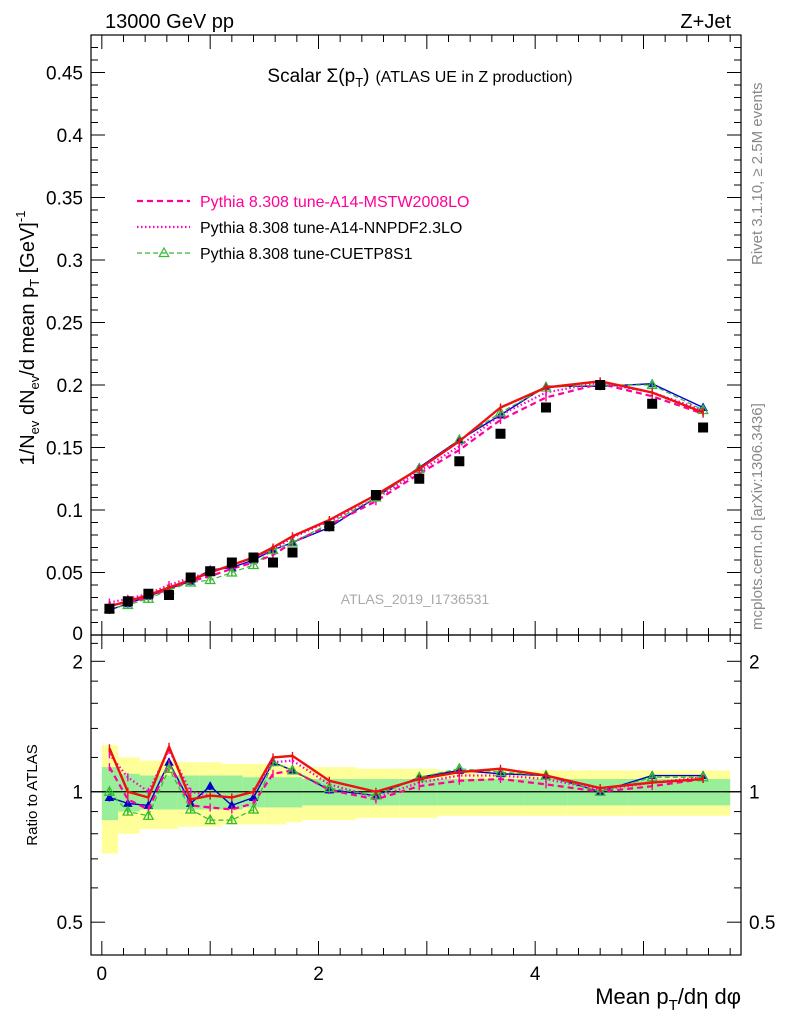  What do you see at coordinates (296, 76) in the screenshot?
I see `plot-title-main: Scalar` at bounding box center [296, 76].